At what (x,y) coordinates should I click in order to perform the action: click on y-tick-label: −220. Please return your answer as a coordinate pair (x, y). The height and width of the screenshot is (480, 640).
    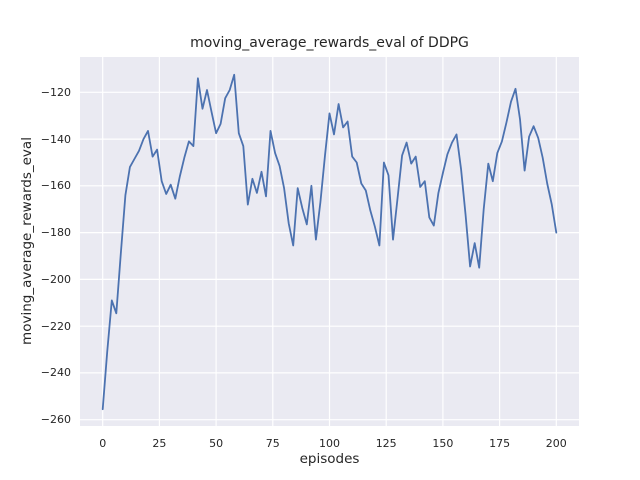
    Looking at the image, I should click on (55, 326).